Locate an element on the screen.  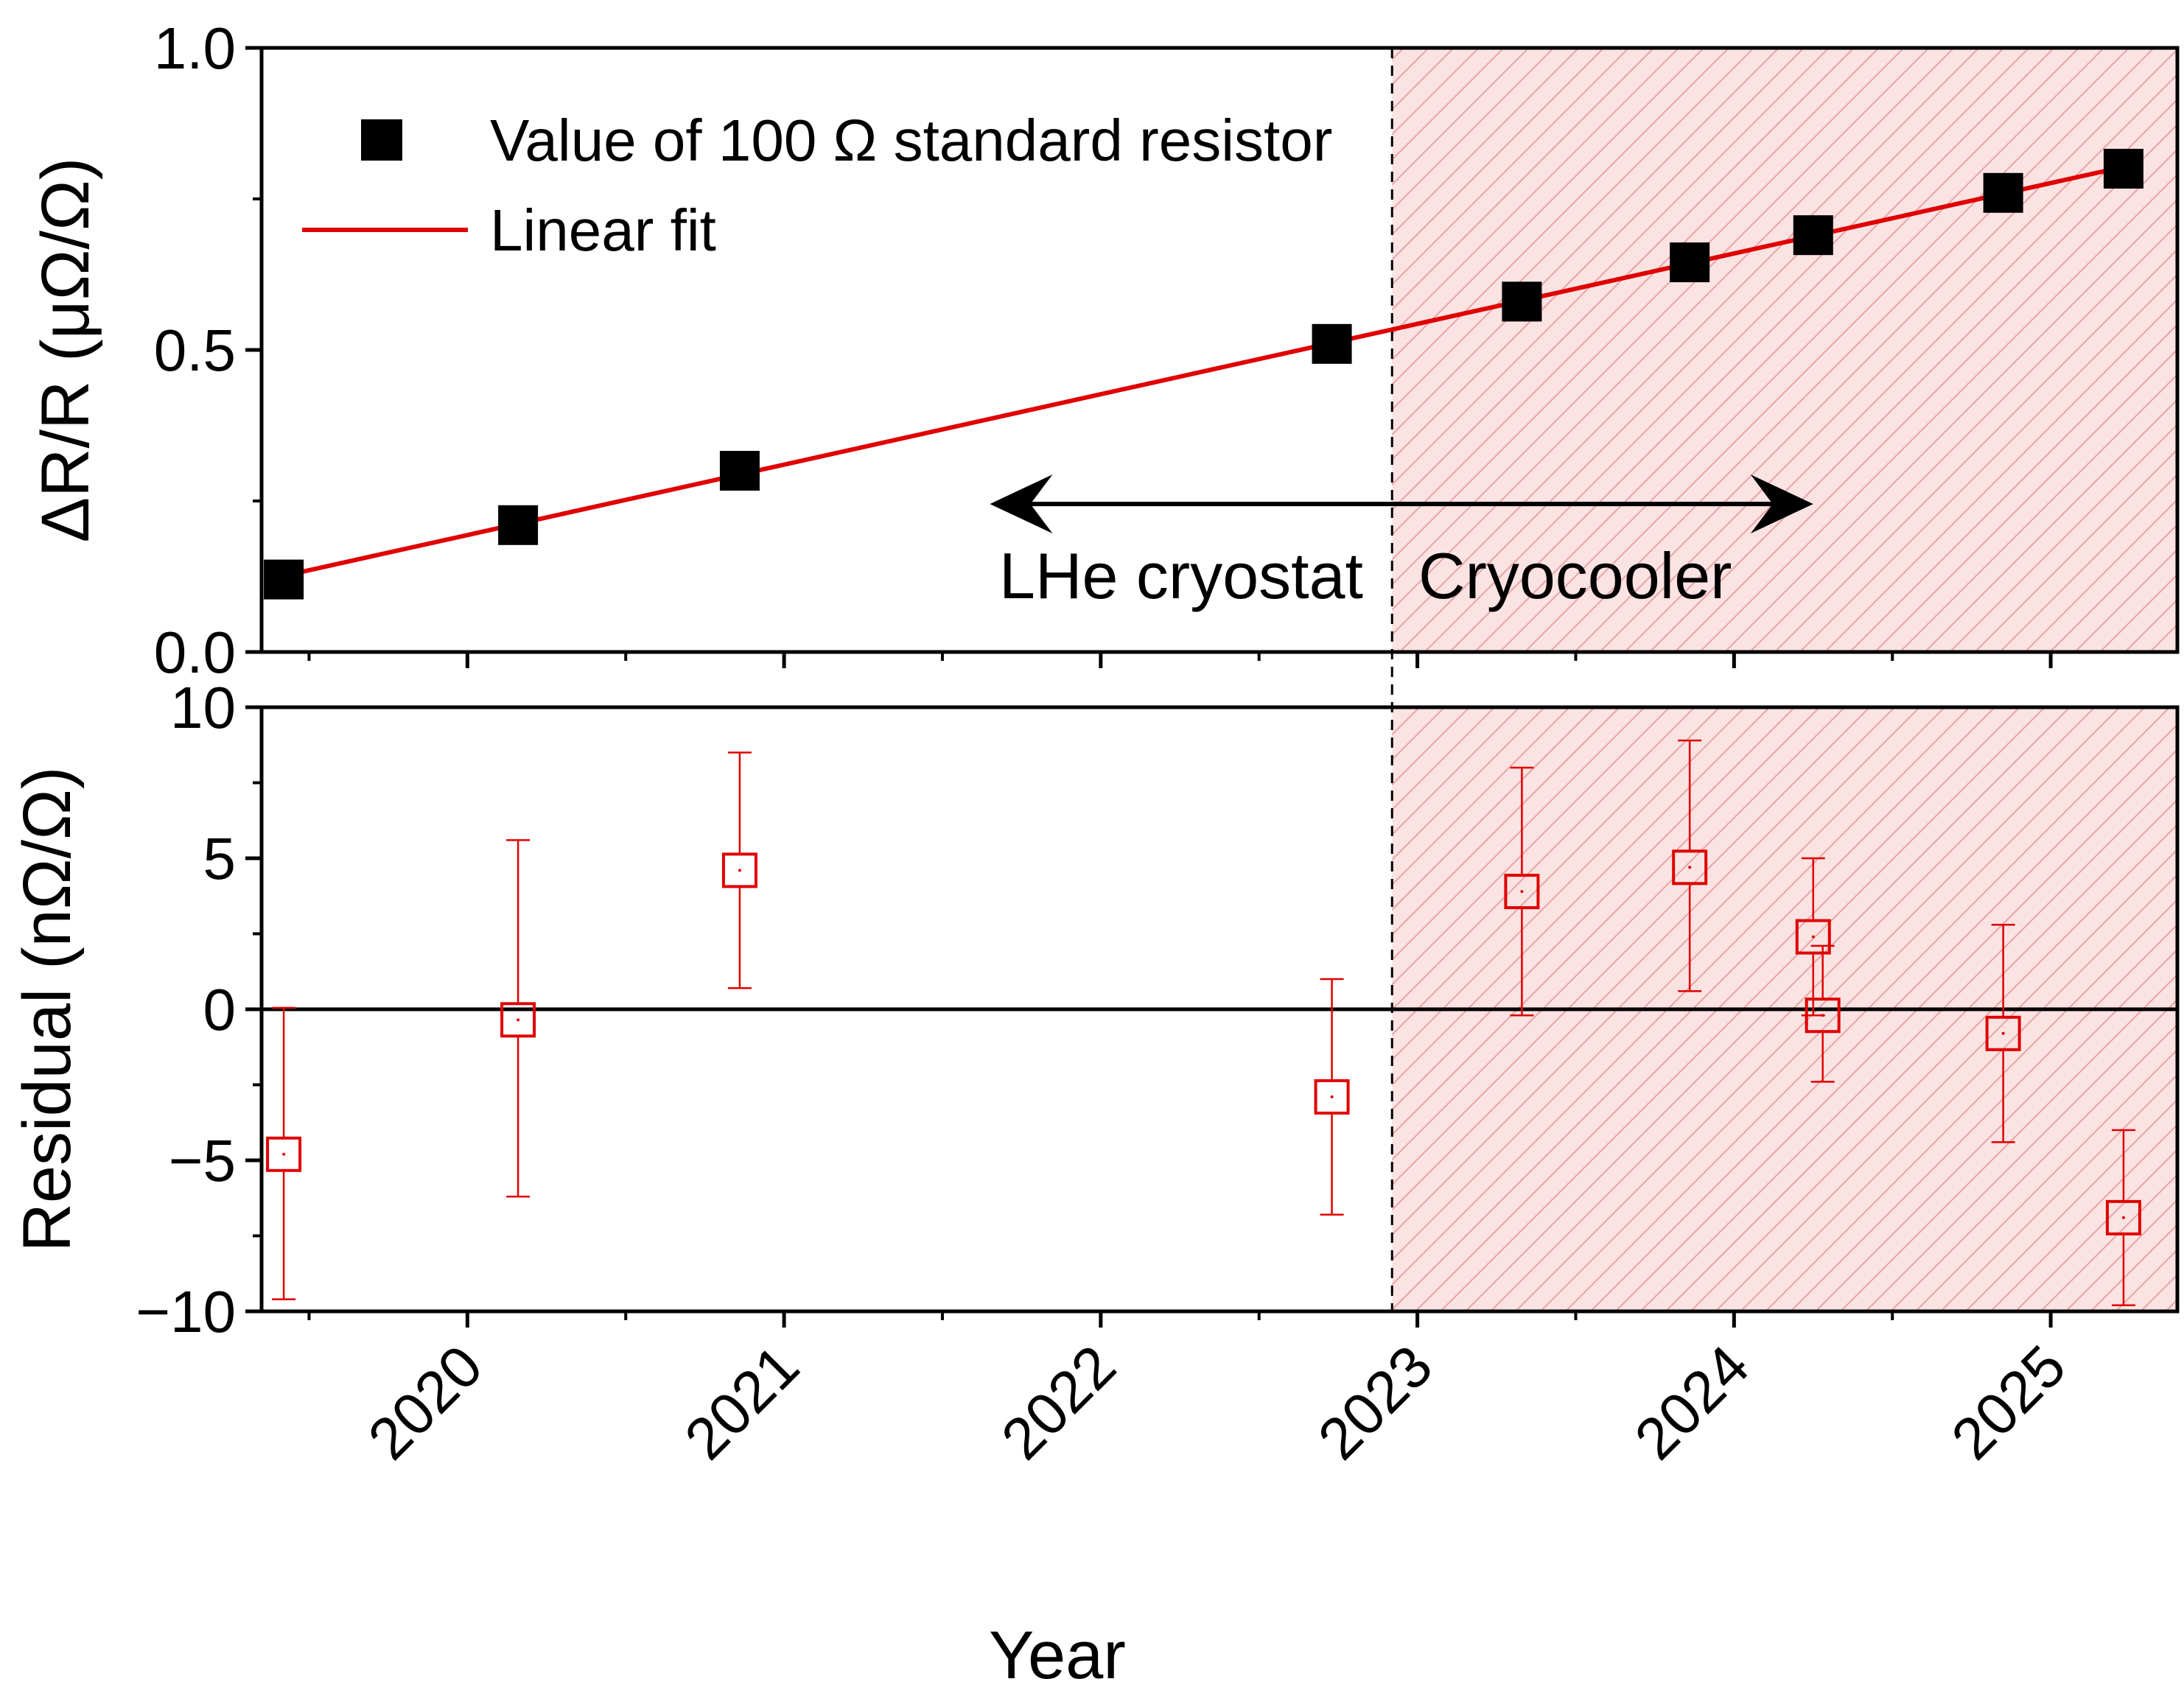
arrow-head-left is located at coordinates (1021, 504).